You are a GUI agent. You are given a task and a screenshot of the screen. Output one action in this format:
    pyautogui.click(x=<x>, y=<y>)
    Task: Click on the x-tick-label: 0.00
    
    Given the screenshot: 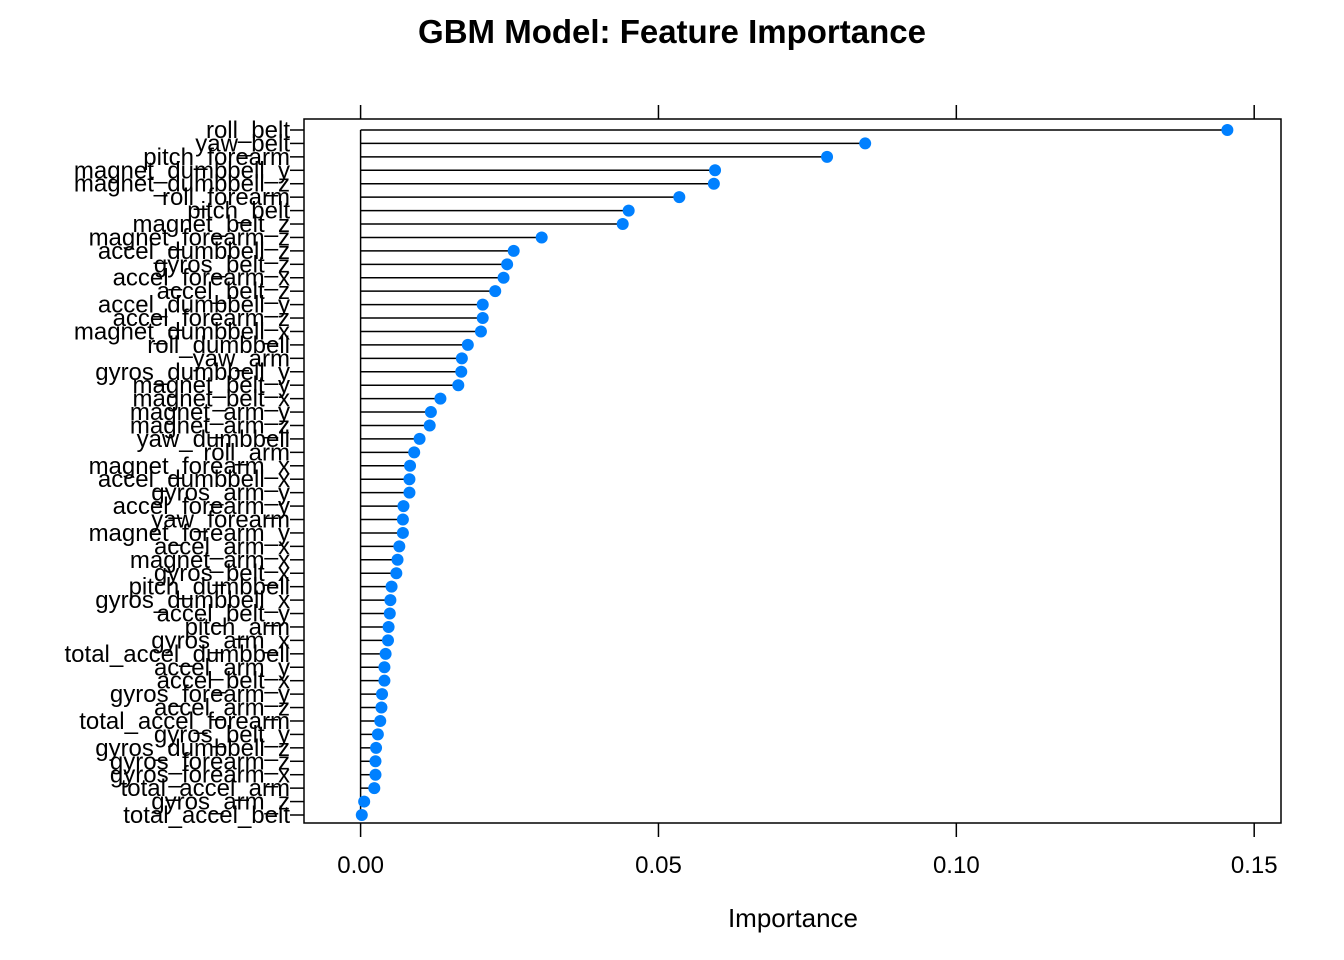 What is the action you would take?
    pyautogui.click(x=360, y=865)
    